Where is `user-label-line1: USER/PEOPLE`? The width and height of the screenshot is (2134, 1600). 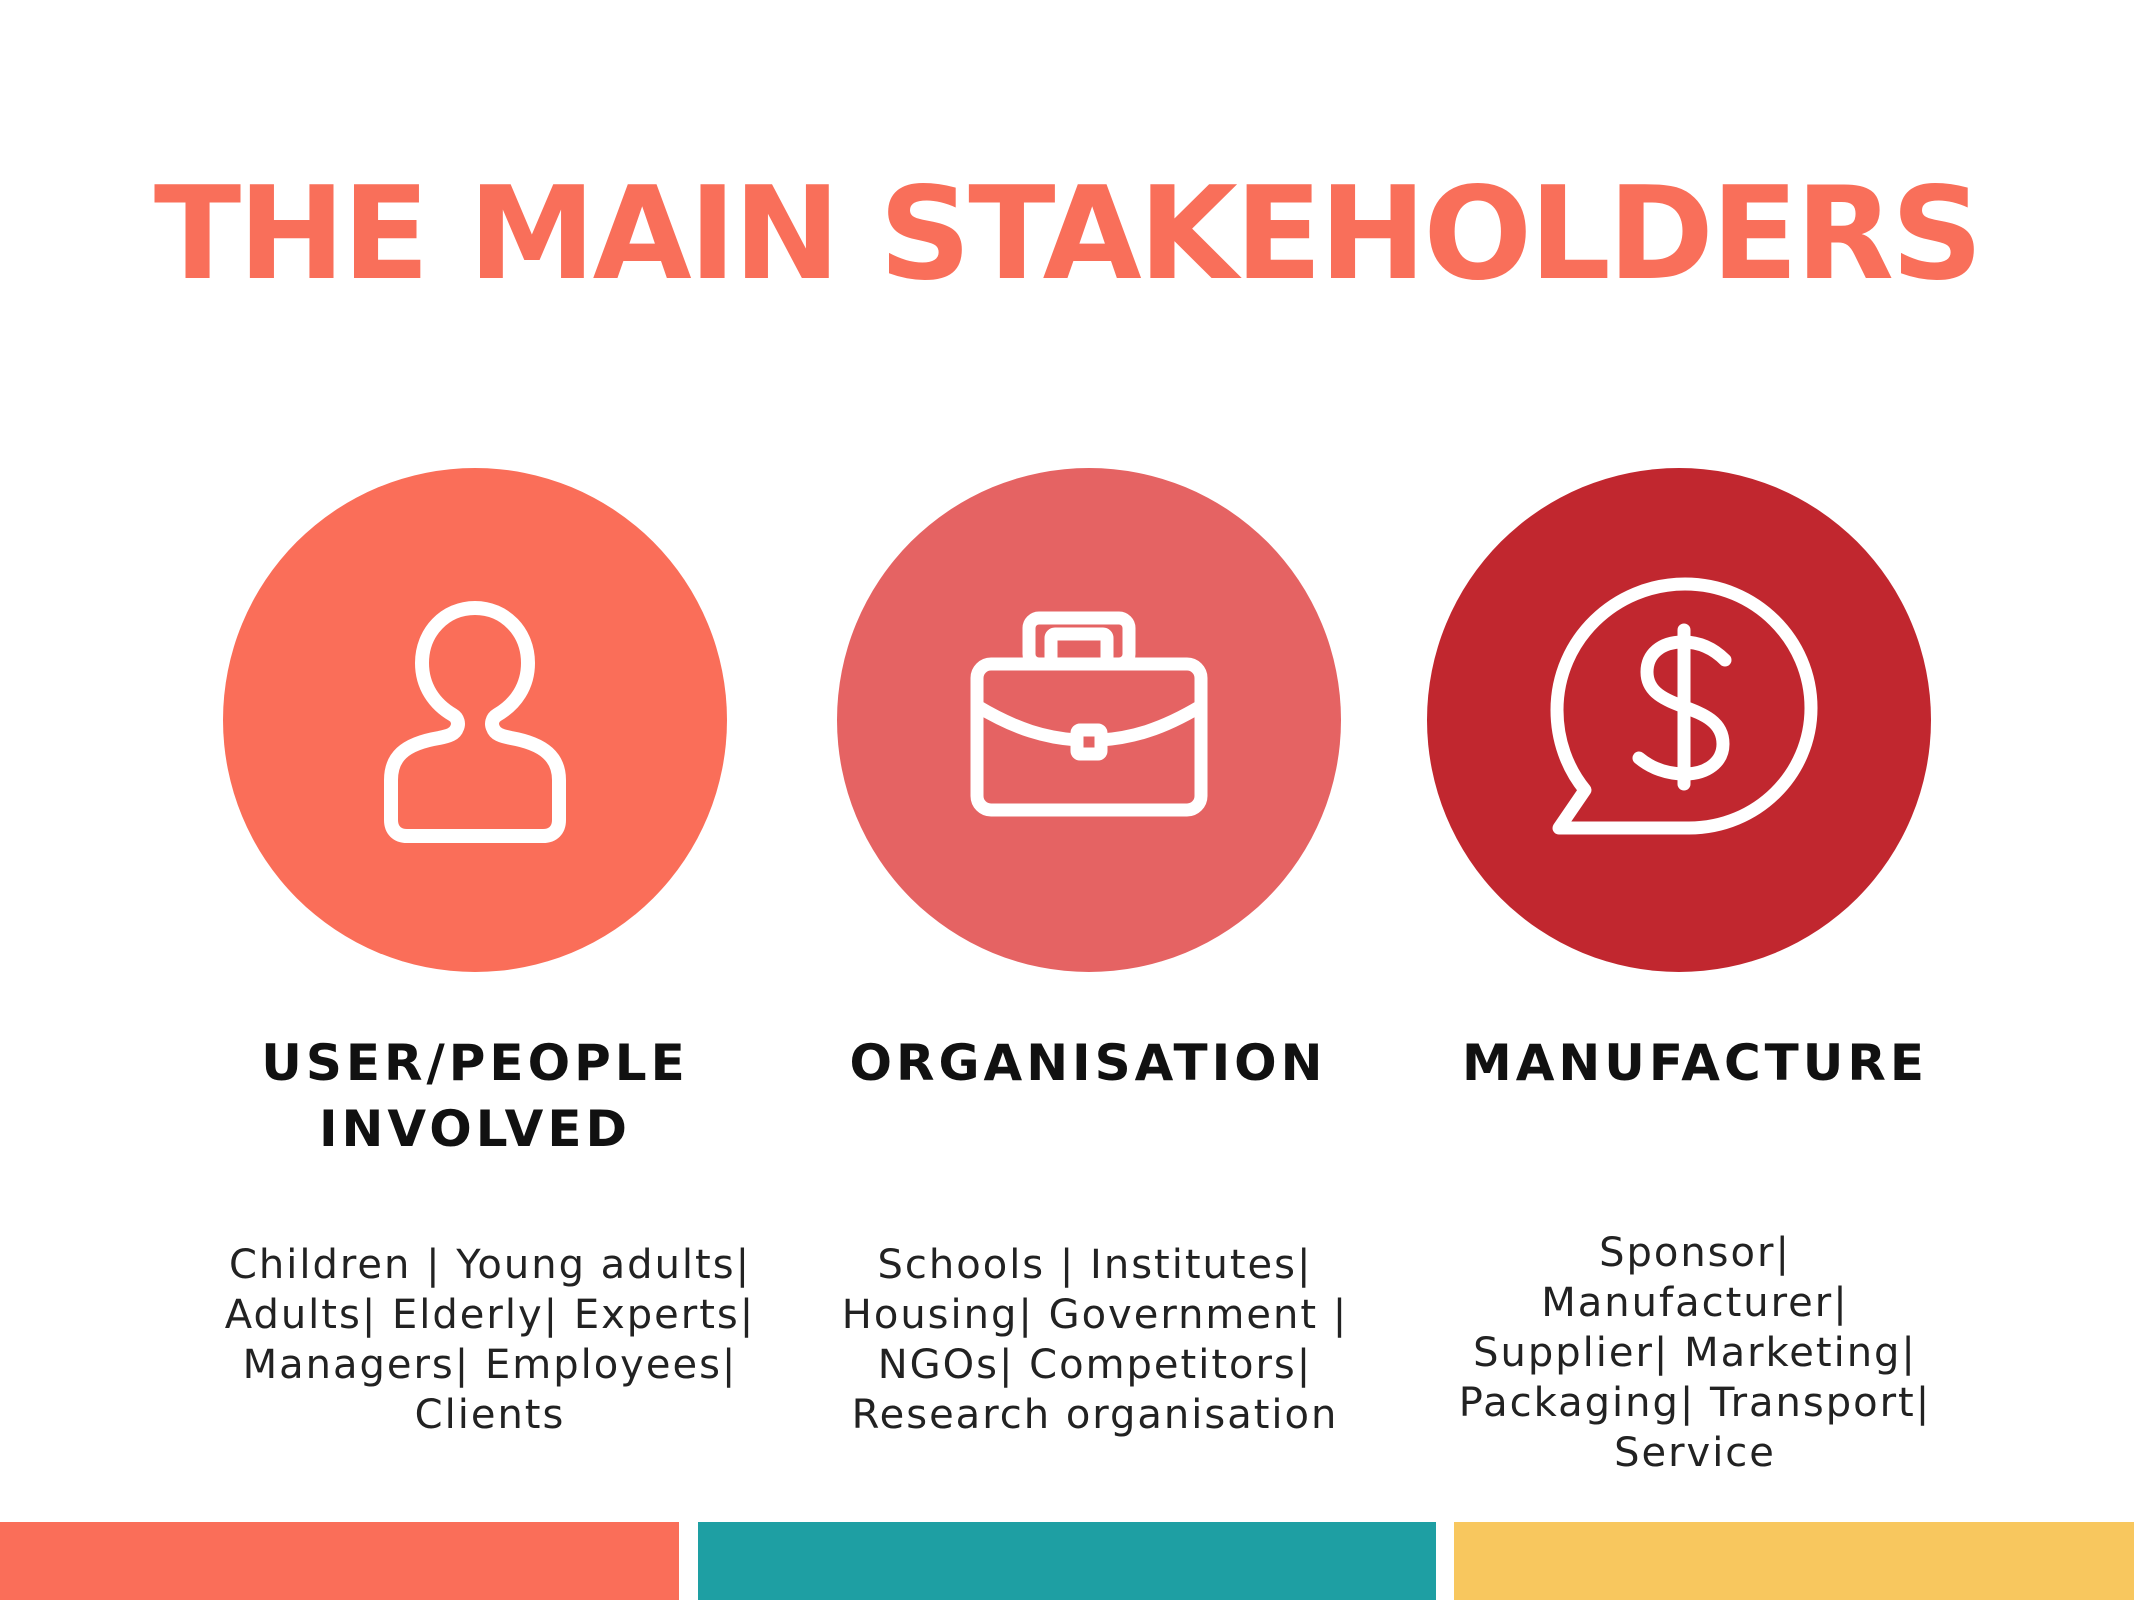 user-label-line1: USER/PEOPLE is located at coordinates (475, 1063).